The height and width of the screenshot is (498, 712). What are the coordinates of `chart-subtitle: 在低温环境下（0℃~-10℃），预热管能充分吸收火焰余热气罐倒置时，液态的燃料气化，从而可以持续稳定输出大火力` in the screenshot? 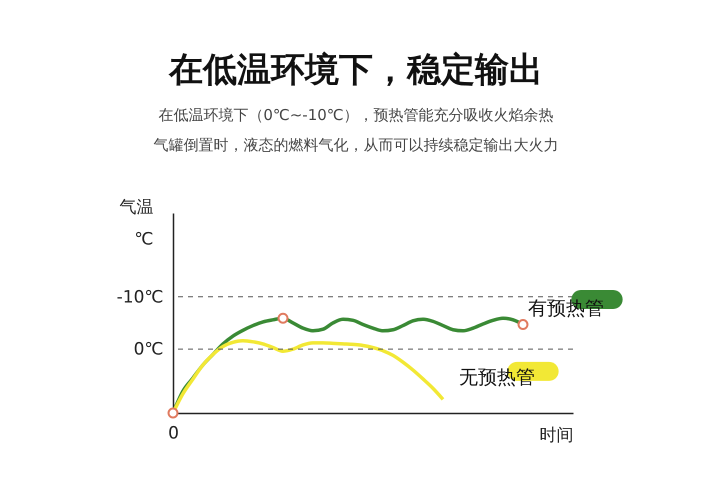 It's located at (356, 130).